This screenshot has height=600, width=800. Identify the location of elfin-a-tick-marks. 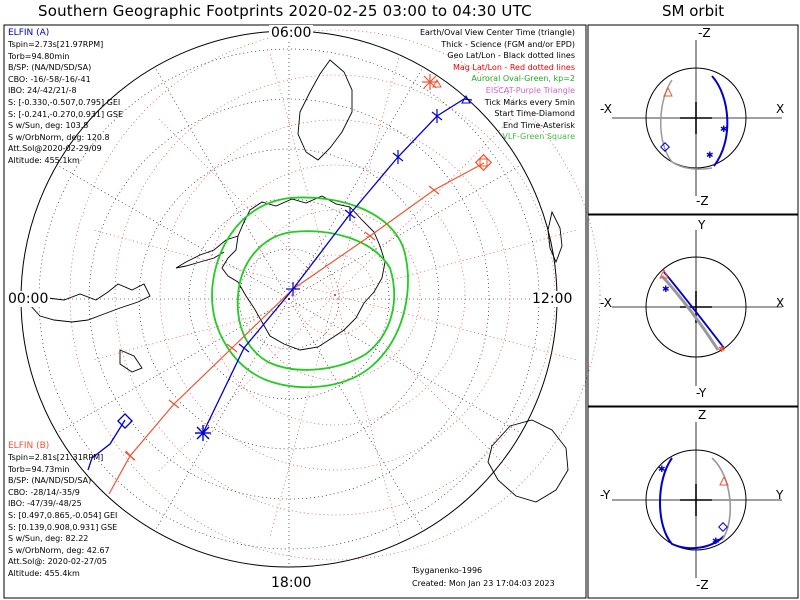
(340, 231).